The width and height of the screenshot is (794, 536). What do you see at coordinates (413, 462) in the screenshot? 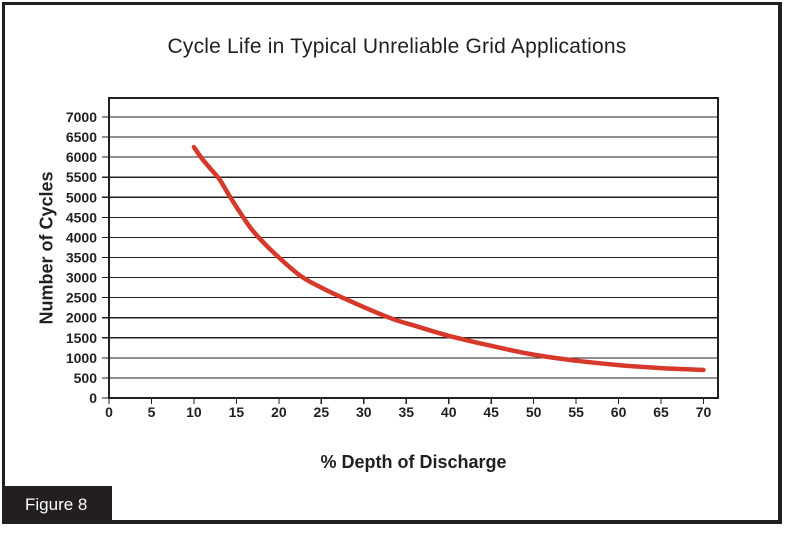
I see `x-axis-title: % Depth of Discharge` at bounding box center [413, 462].